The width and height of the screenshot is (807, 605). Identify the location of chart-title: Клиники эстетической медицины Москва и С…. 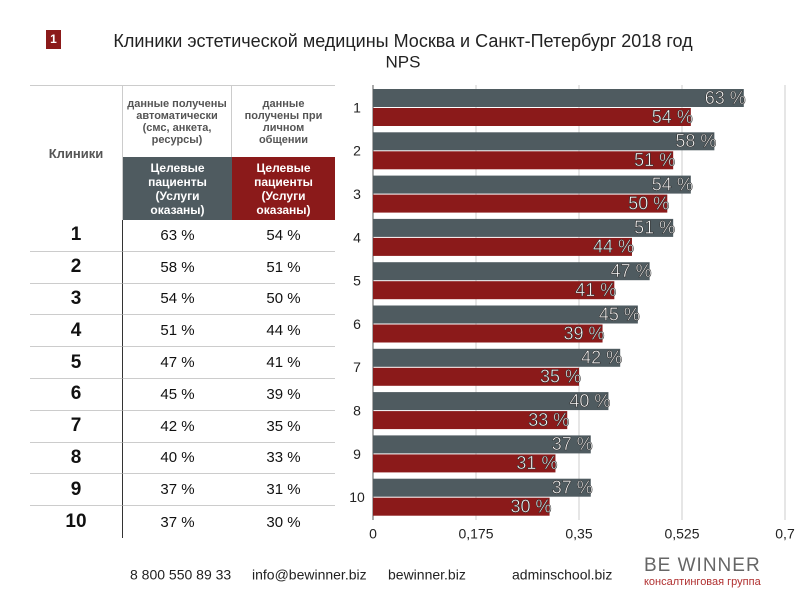
(403, 41).